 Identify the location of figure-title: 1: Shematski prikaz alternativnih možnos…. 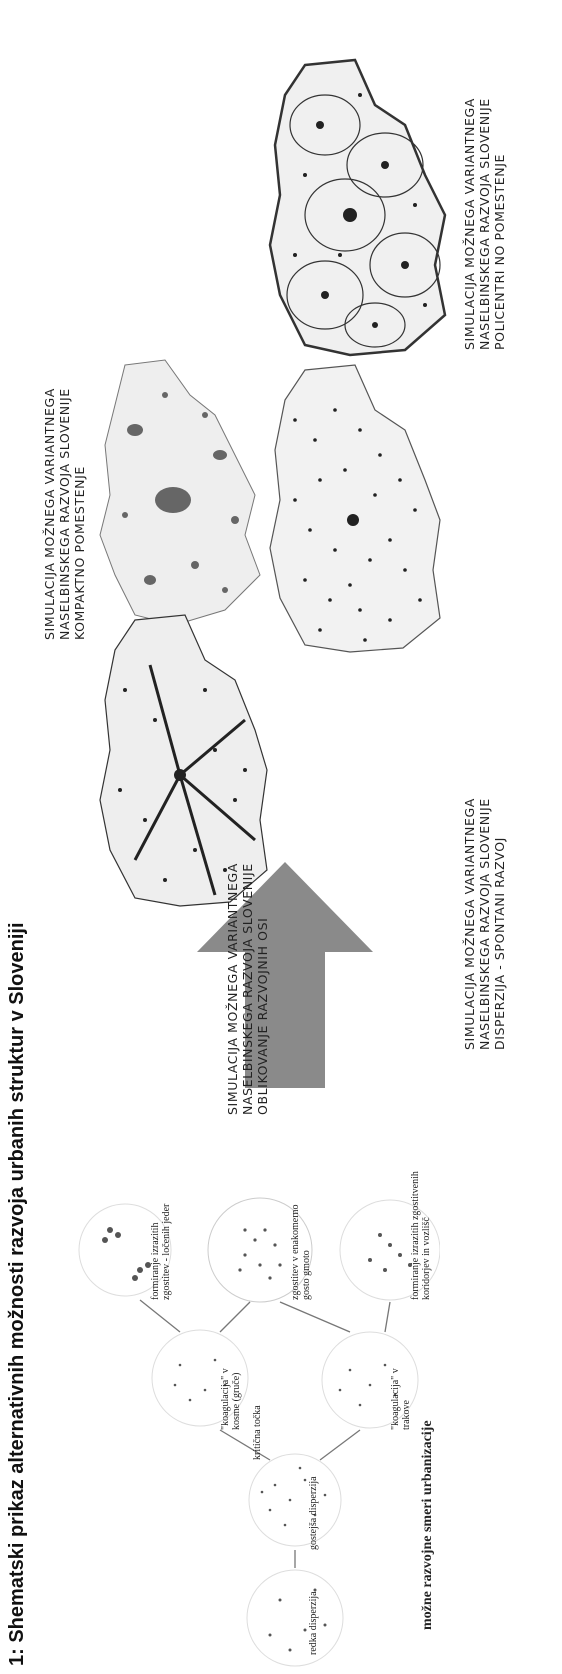
(17, 1294).